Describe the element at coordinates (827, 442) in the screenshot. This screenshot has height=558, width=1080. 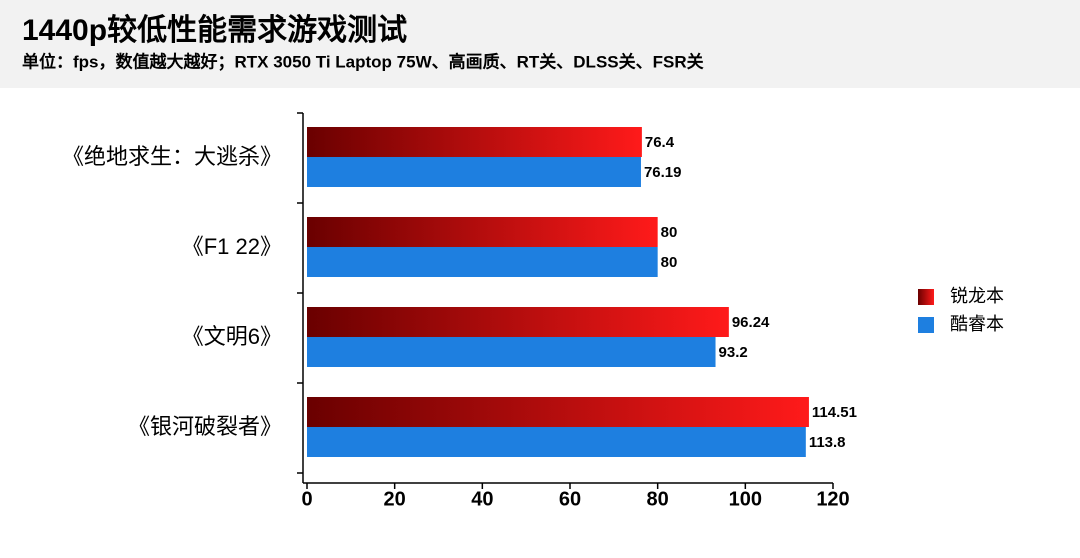
I see `value-label: 113.8` at that location.